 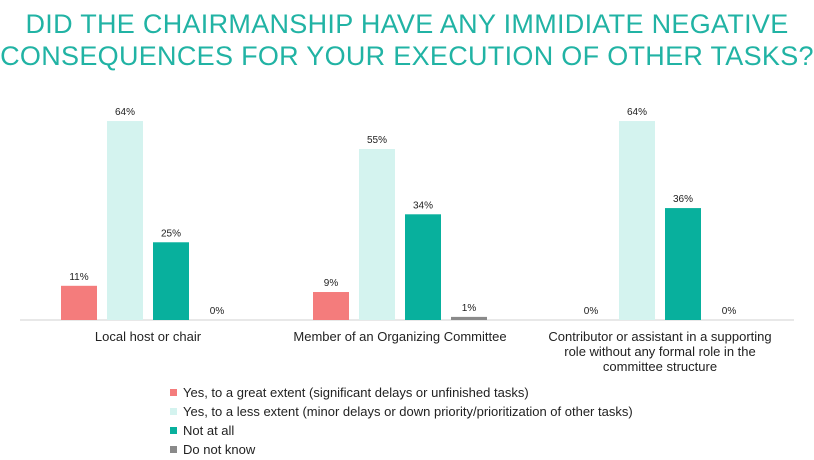 What do you see at coordinates (219, 449) in the screenshot?
I see `legend-label: Do not know` at bounding box center [219, 449].